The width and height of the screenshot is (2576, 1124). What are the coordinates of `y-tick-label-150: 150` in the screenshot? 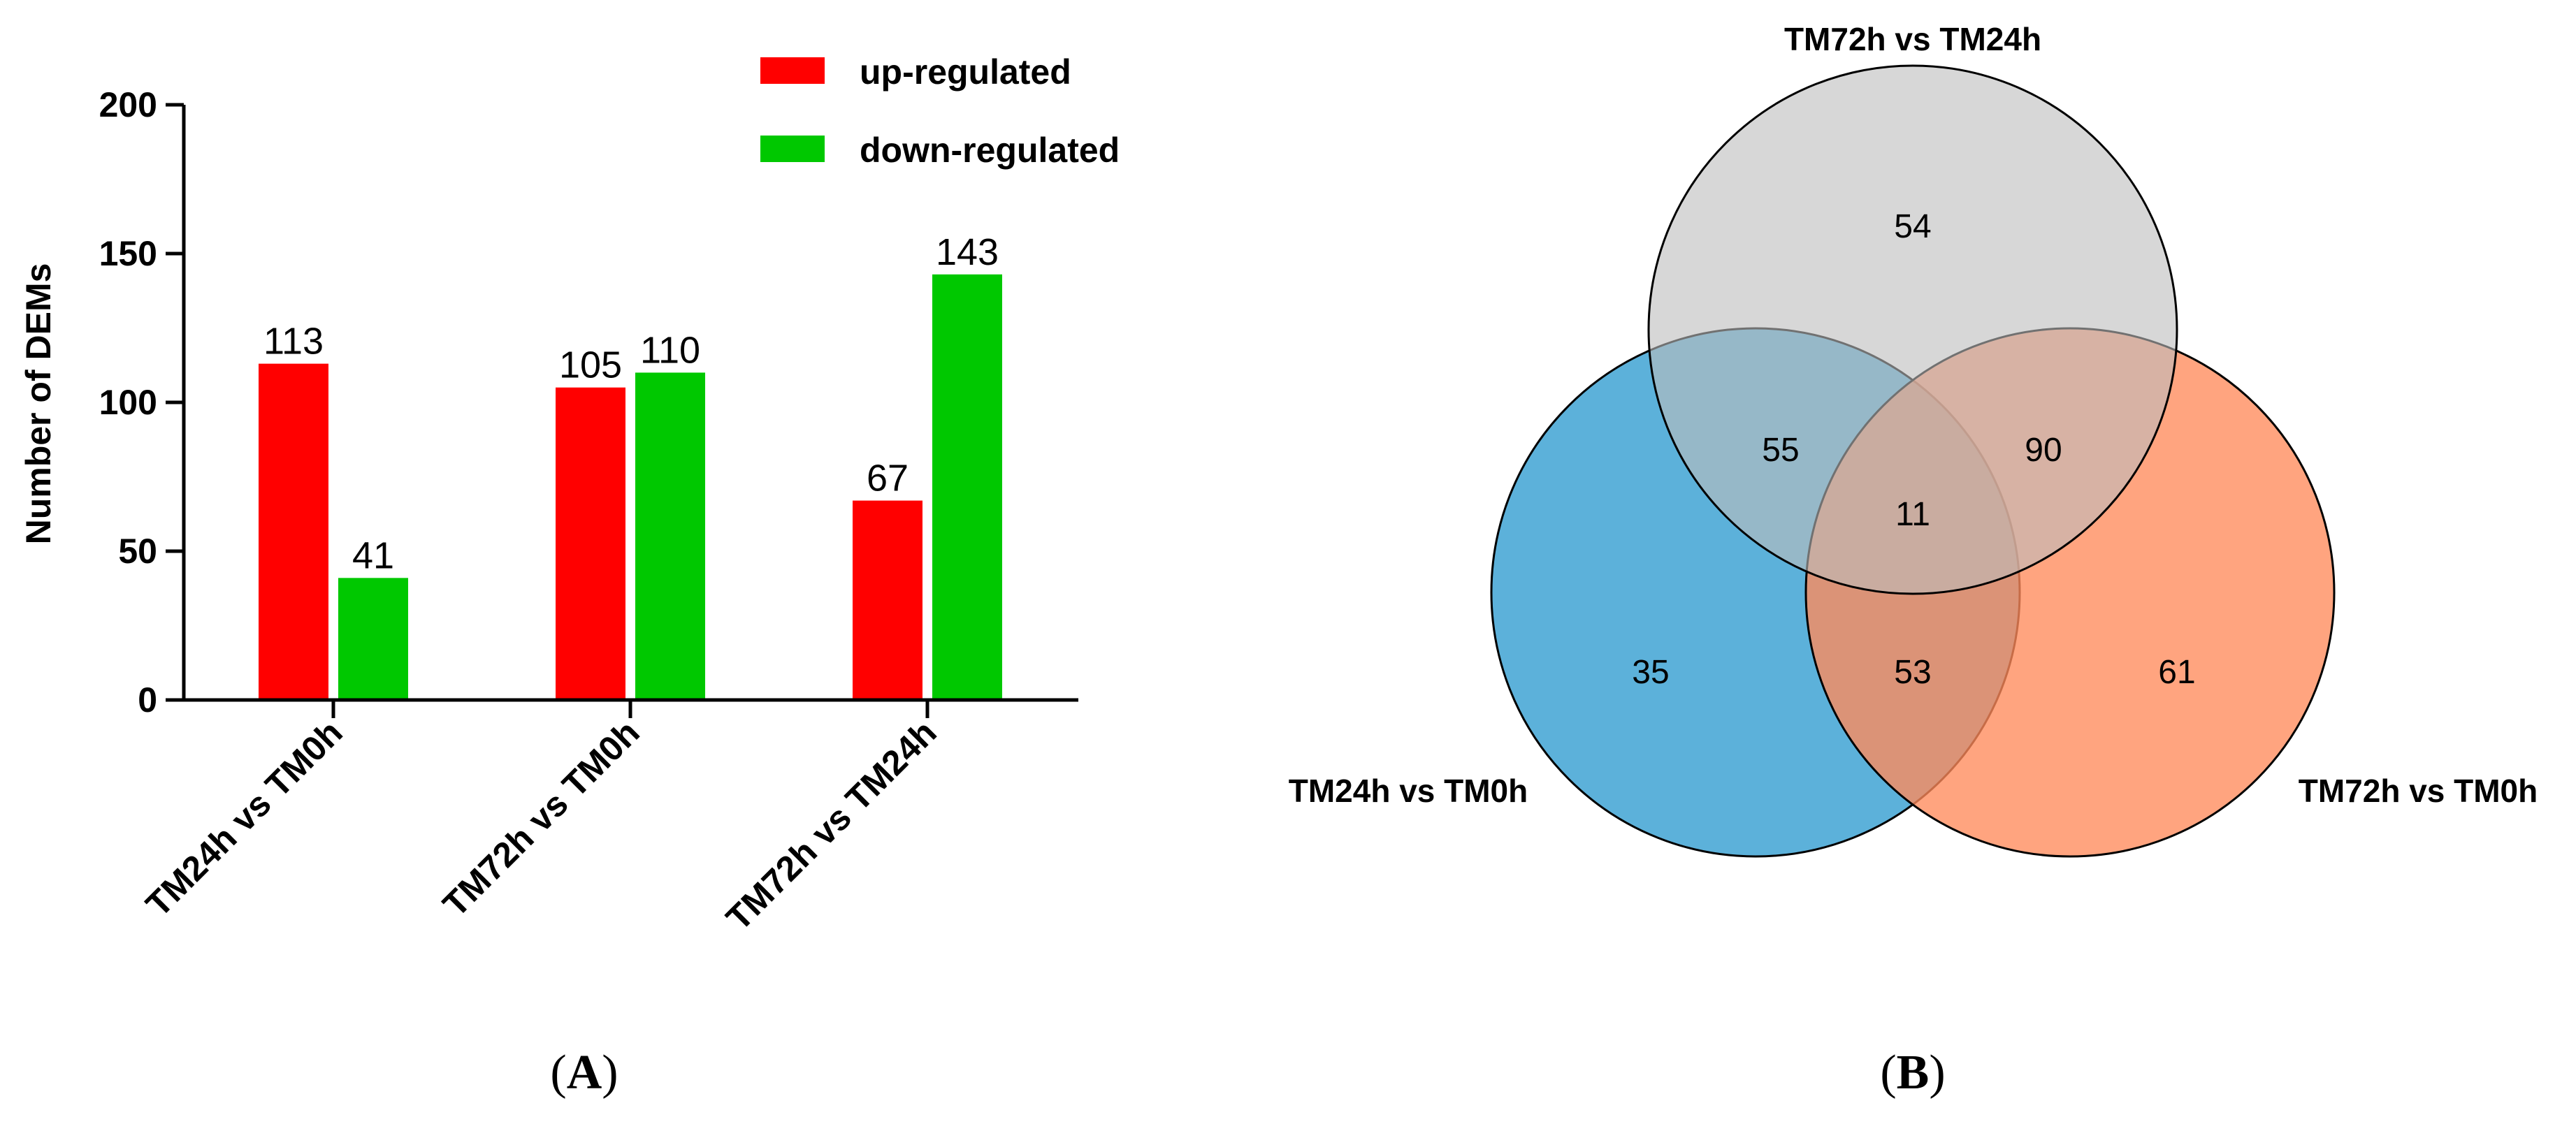 It's located at (128, 253).